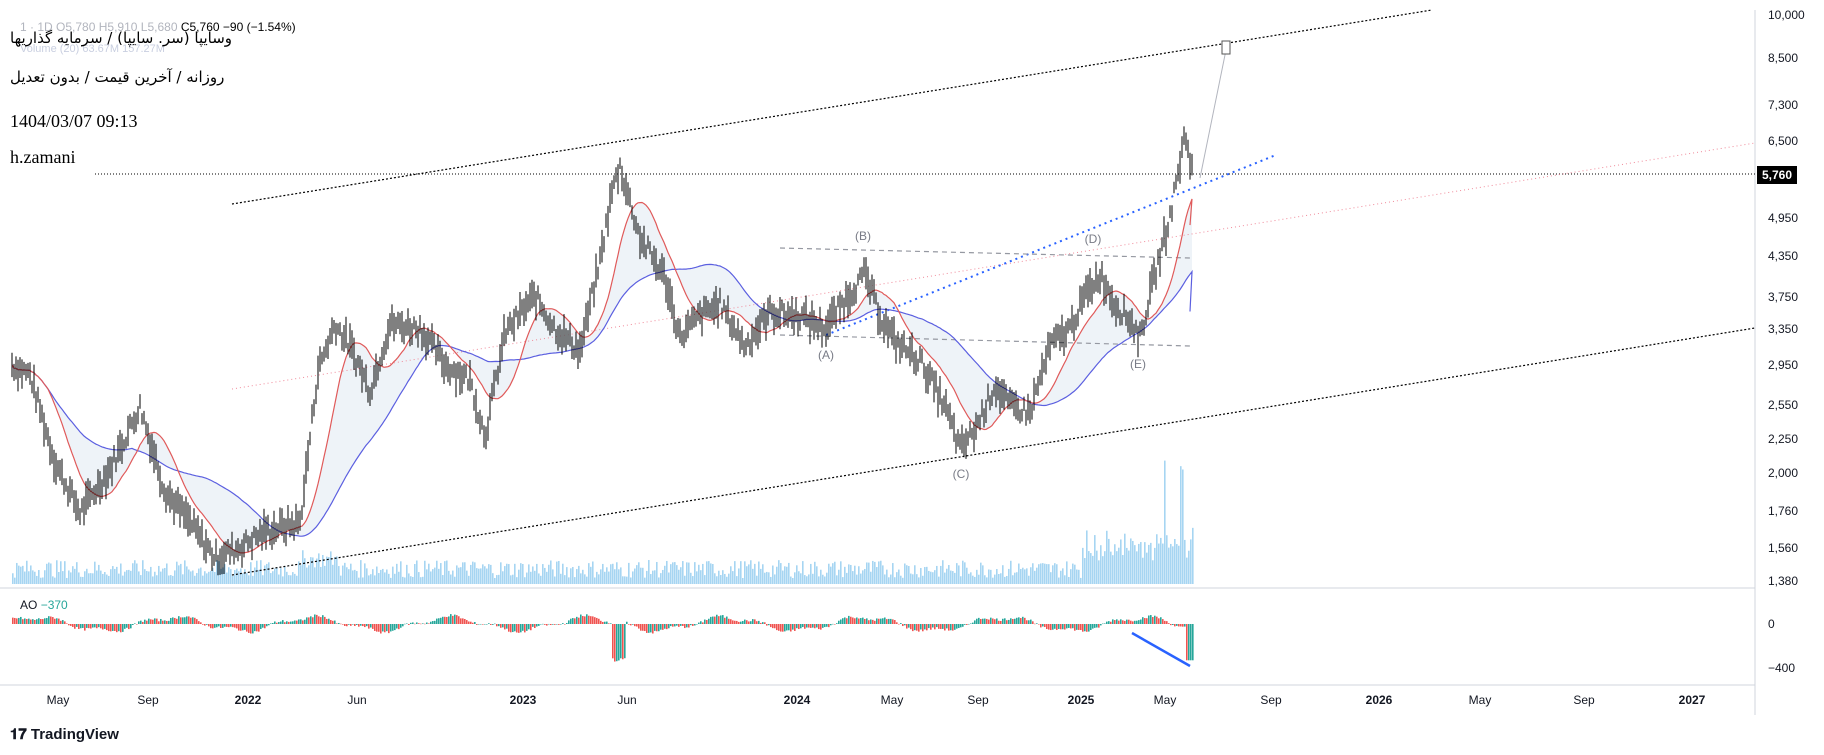 Image resolution: width=1824 pixels, height=755 pixels. Describe the element at coordinates (44, 605) in the screenshot. I see `ao-legend: AO −370` at that location.